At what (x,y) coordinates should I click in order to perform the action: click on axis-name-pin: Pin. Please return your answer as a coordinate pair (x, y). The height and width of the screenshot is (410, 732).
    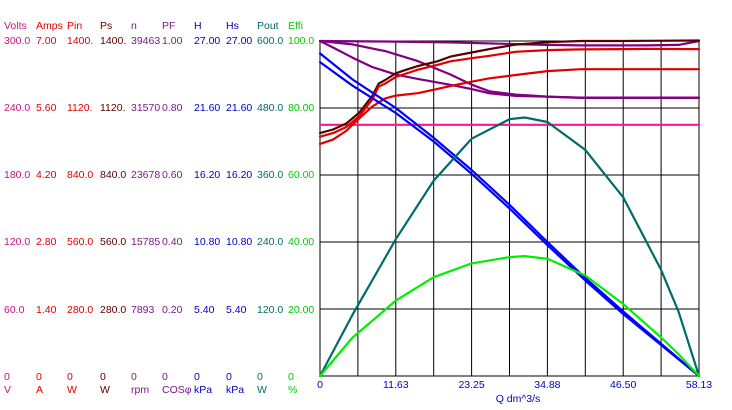
    Looking at the image, I should click on (74, 26).